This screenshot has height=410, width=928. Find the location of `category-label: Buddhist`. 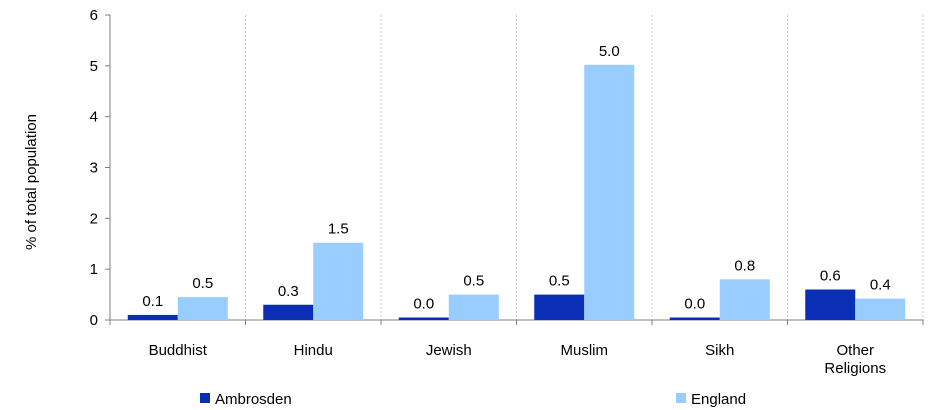

category-label: Buddhist is located at coordinates (178, 350).